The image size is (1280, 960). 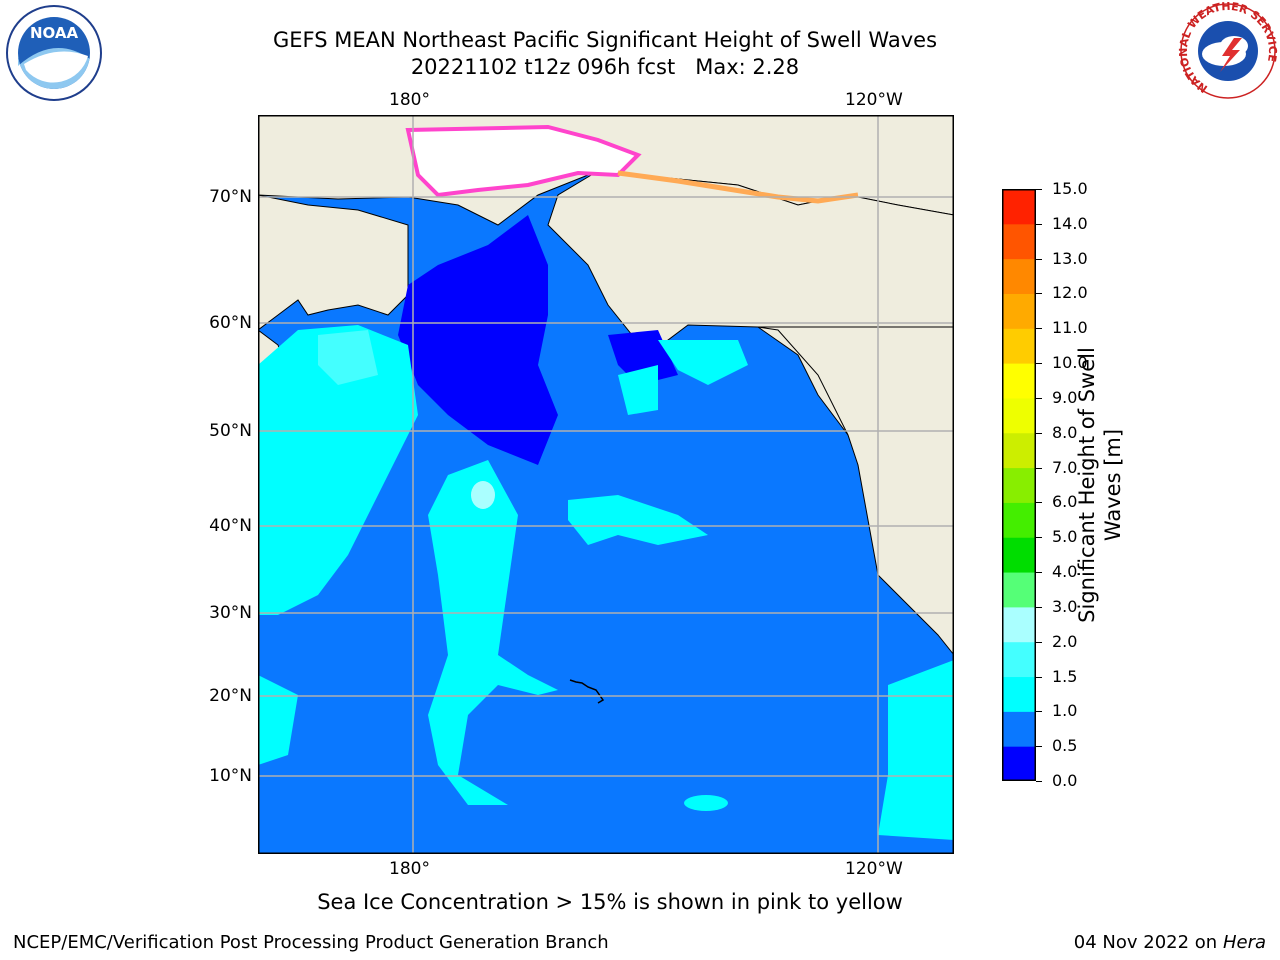 What do you see at coordinates (409, 869) in the screenshot?
I see `lon-label-bottom-180: 180°` at bounding box center [409, 869].